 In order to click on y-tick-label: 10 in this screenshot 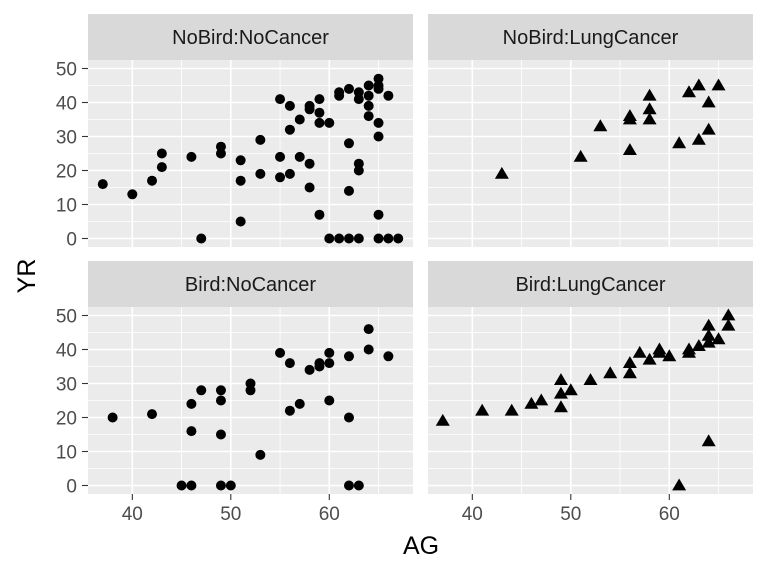, I will do `click(66, 206)`.